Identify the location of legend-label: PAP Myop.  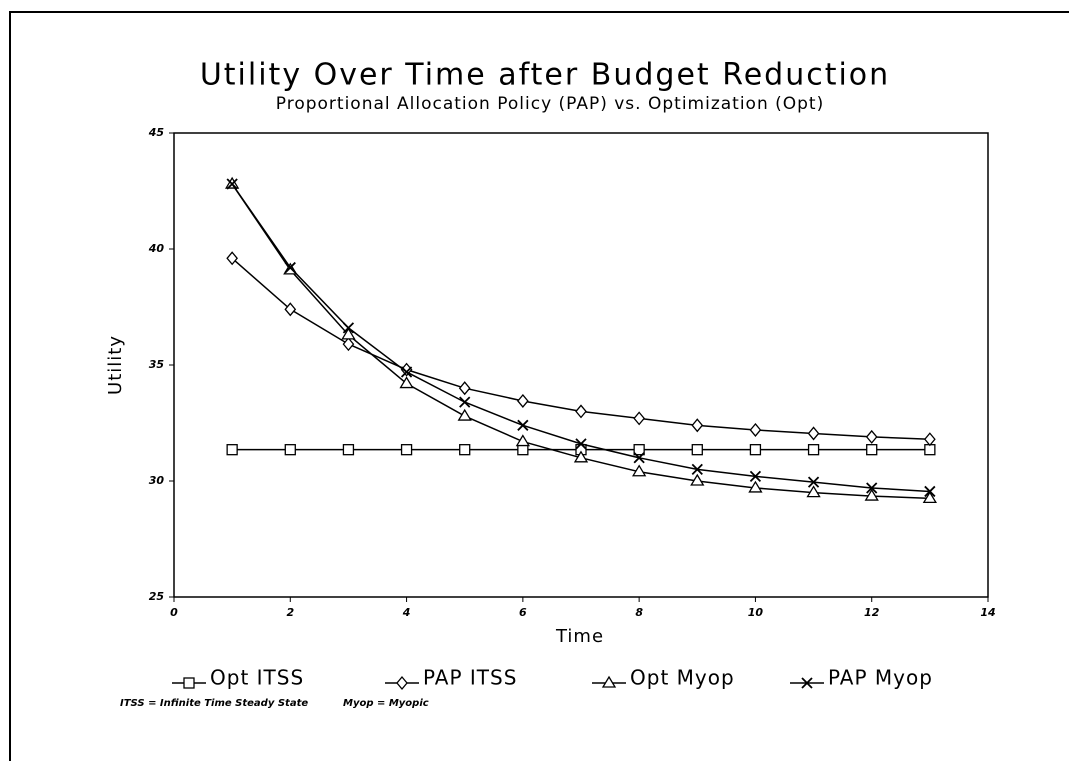
(880, 678).